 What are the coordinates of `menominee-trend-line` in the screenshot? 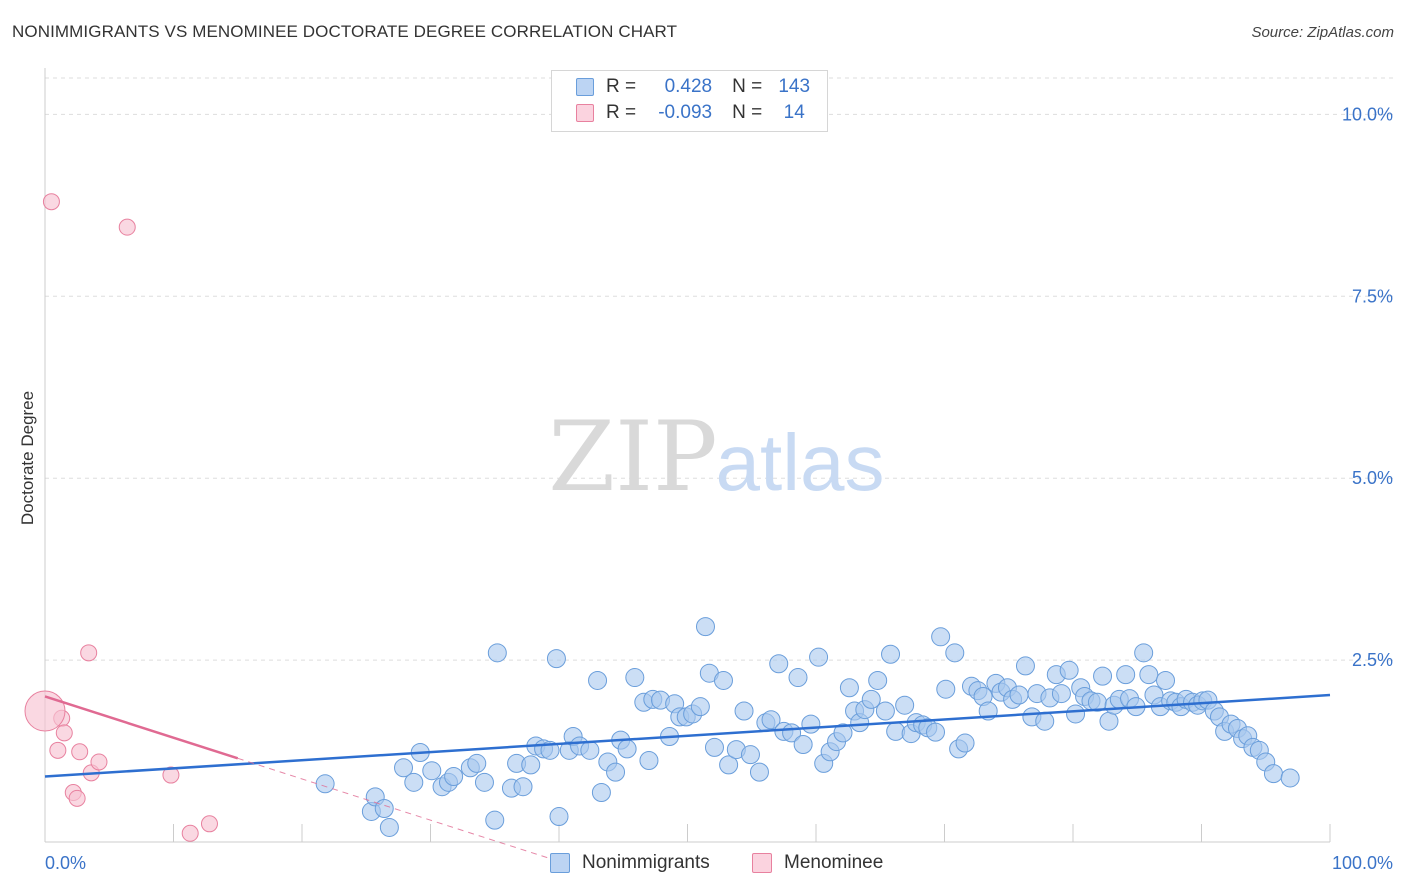 It's located at (141, 727).